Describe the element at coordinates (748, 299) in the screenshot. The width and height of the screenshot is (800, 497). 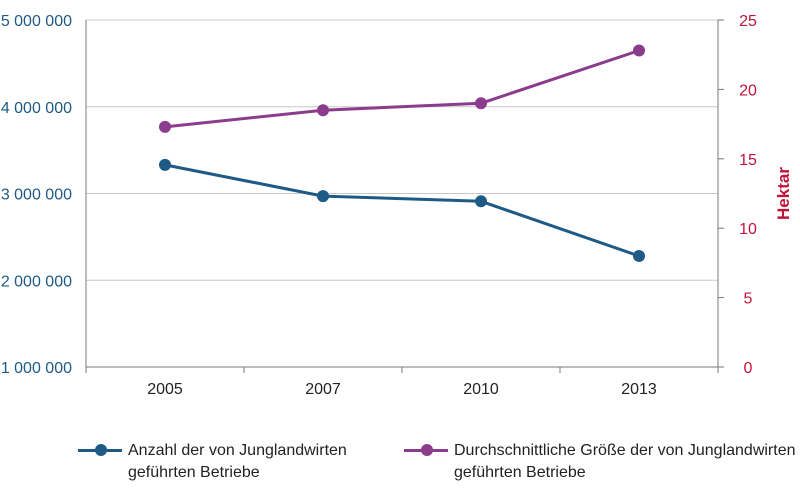
I see `right-tick-label: 5` at that location.